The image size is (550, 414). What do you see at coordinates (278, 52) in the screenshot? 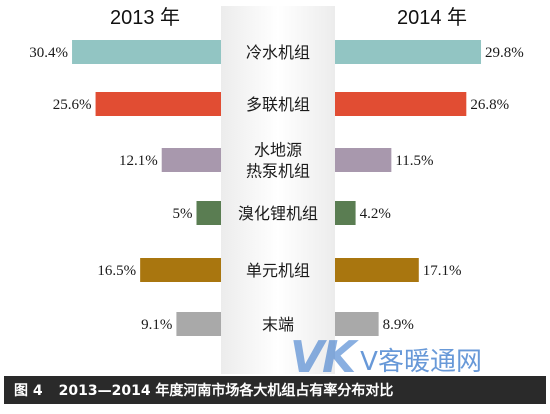
I see `category-label-0: 冷水机组` at bounding box center [278, 52].